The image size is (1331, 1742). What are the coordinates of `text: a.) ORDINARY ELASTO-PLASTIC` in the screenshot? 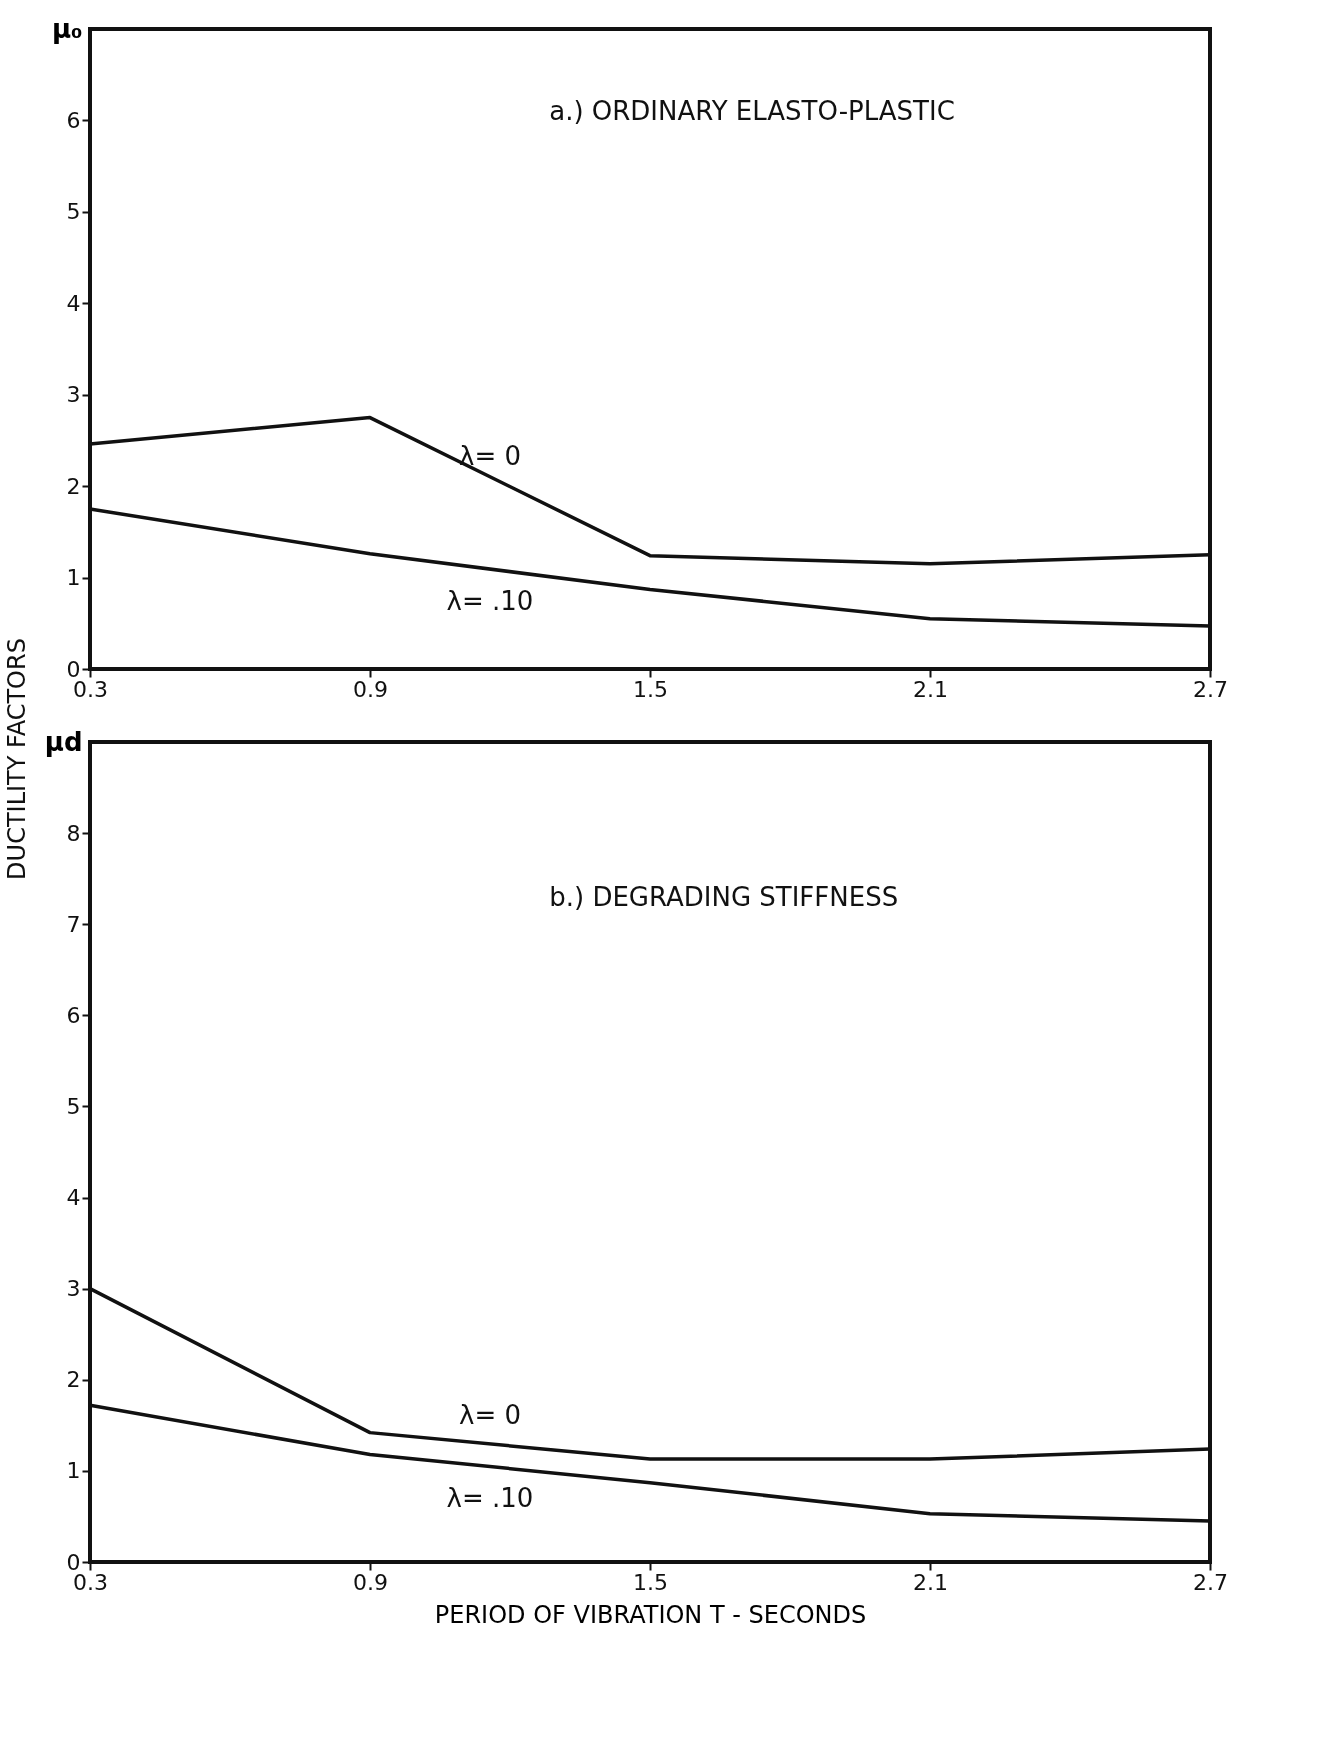 It's located at (752, 111).